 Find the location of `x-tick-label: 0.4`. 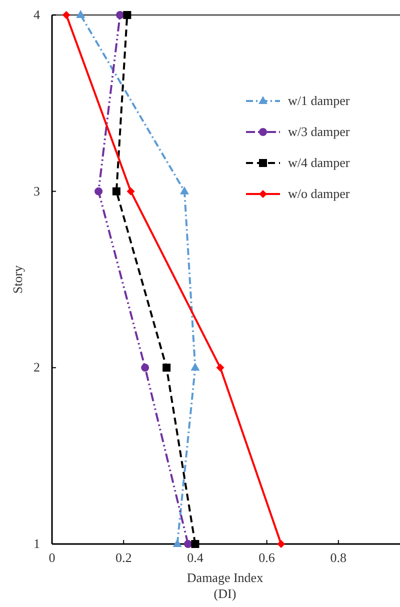

x-tick-label: 0.4 is located at coordinates (195, 557).